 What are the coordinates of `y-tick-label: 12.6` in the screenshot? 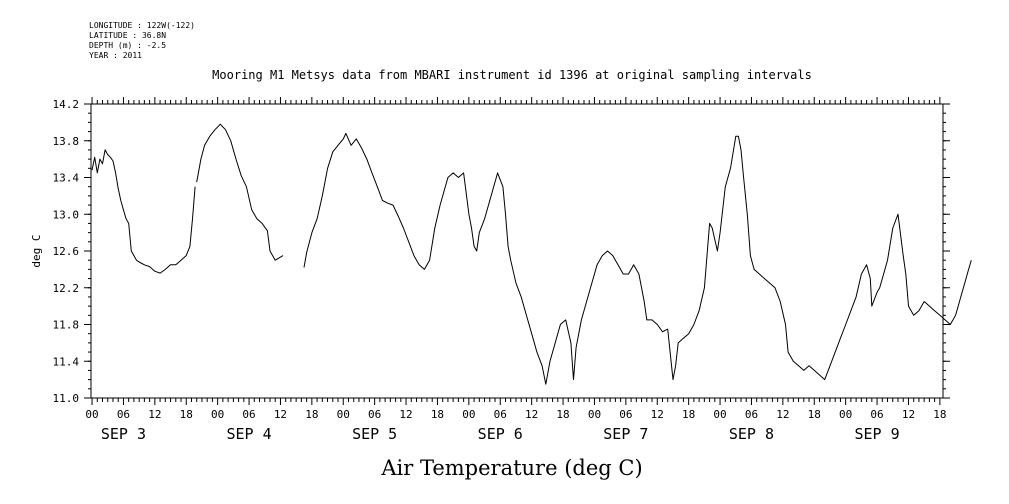 It's located at (66, 251).